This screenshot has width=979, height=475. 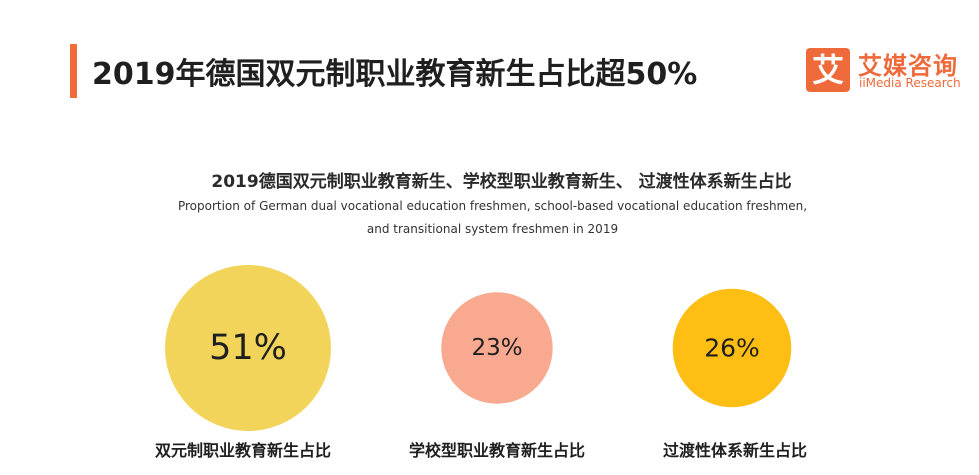 I want to click on bubble-transitional-value-label: 26%, so click(x=732, y=348).